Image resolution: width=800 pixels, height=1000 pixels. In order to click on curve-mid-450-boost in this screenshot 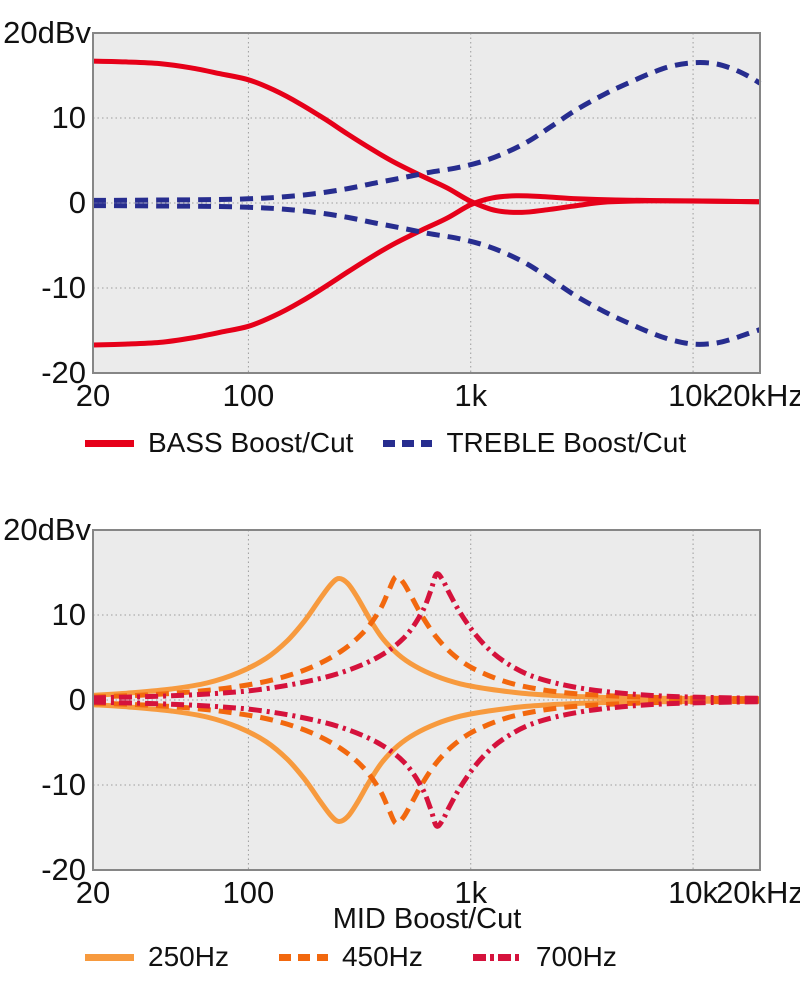, I will do `click(426, 638)`.